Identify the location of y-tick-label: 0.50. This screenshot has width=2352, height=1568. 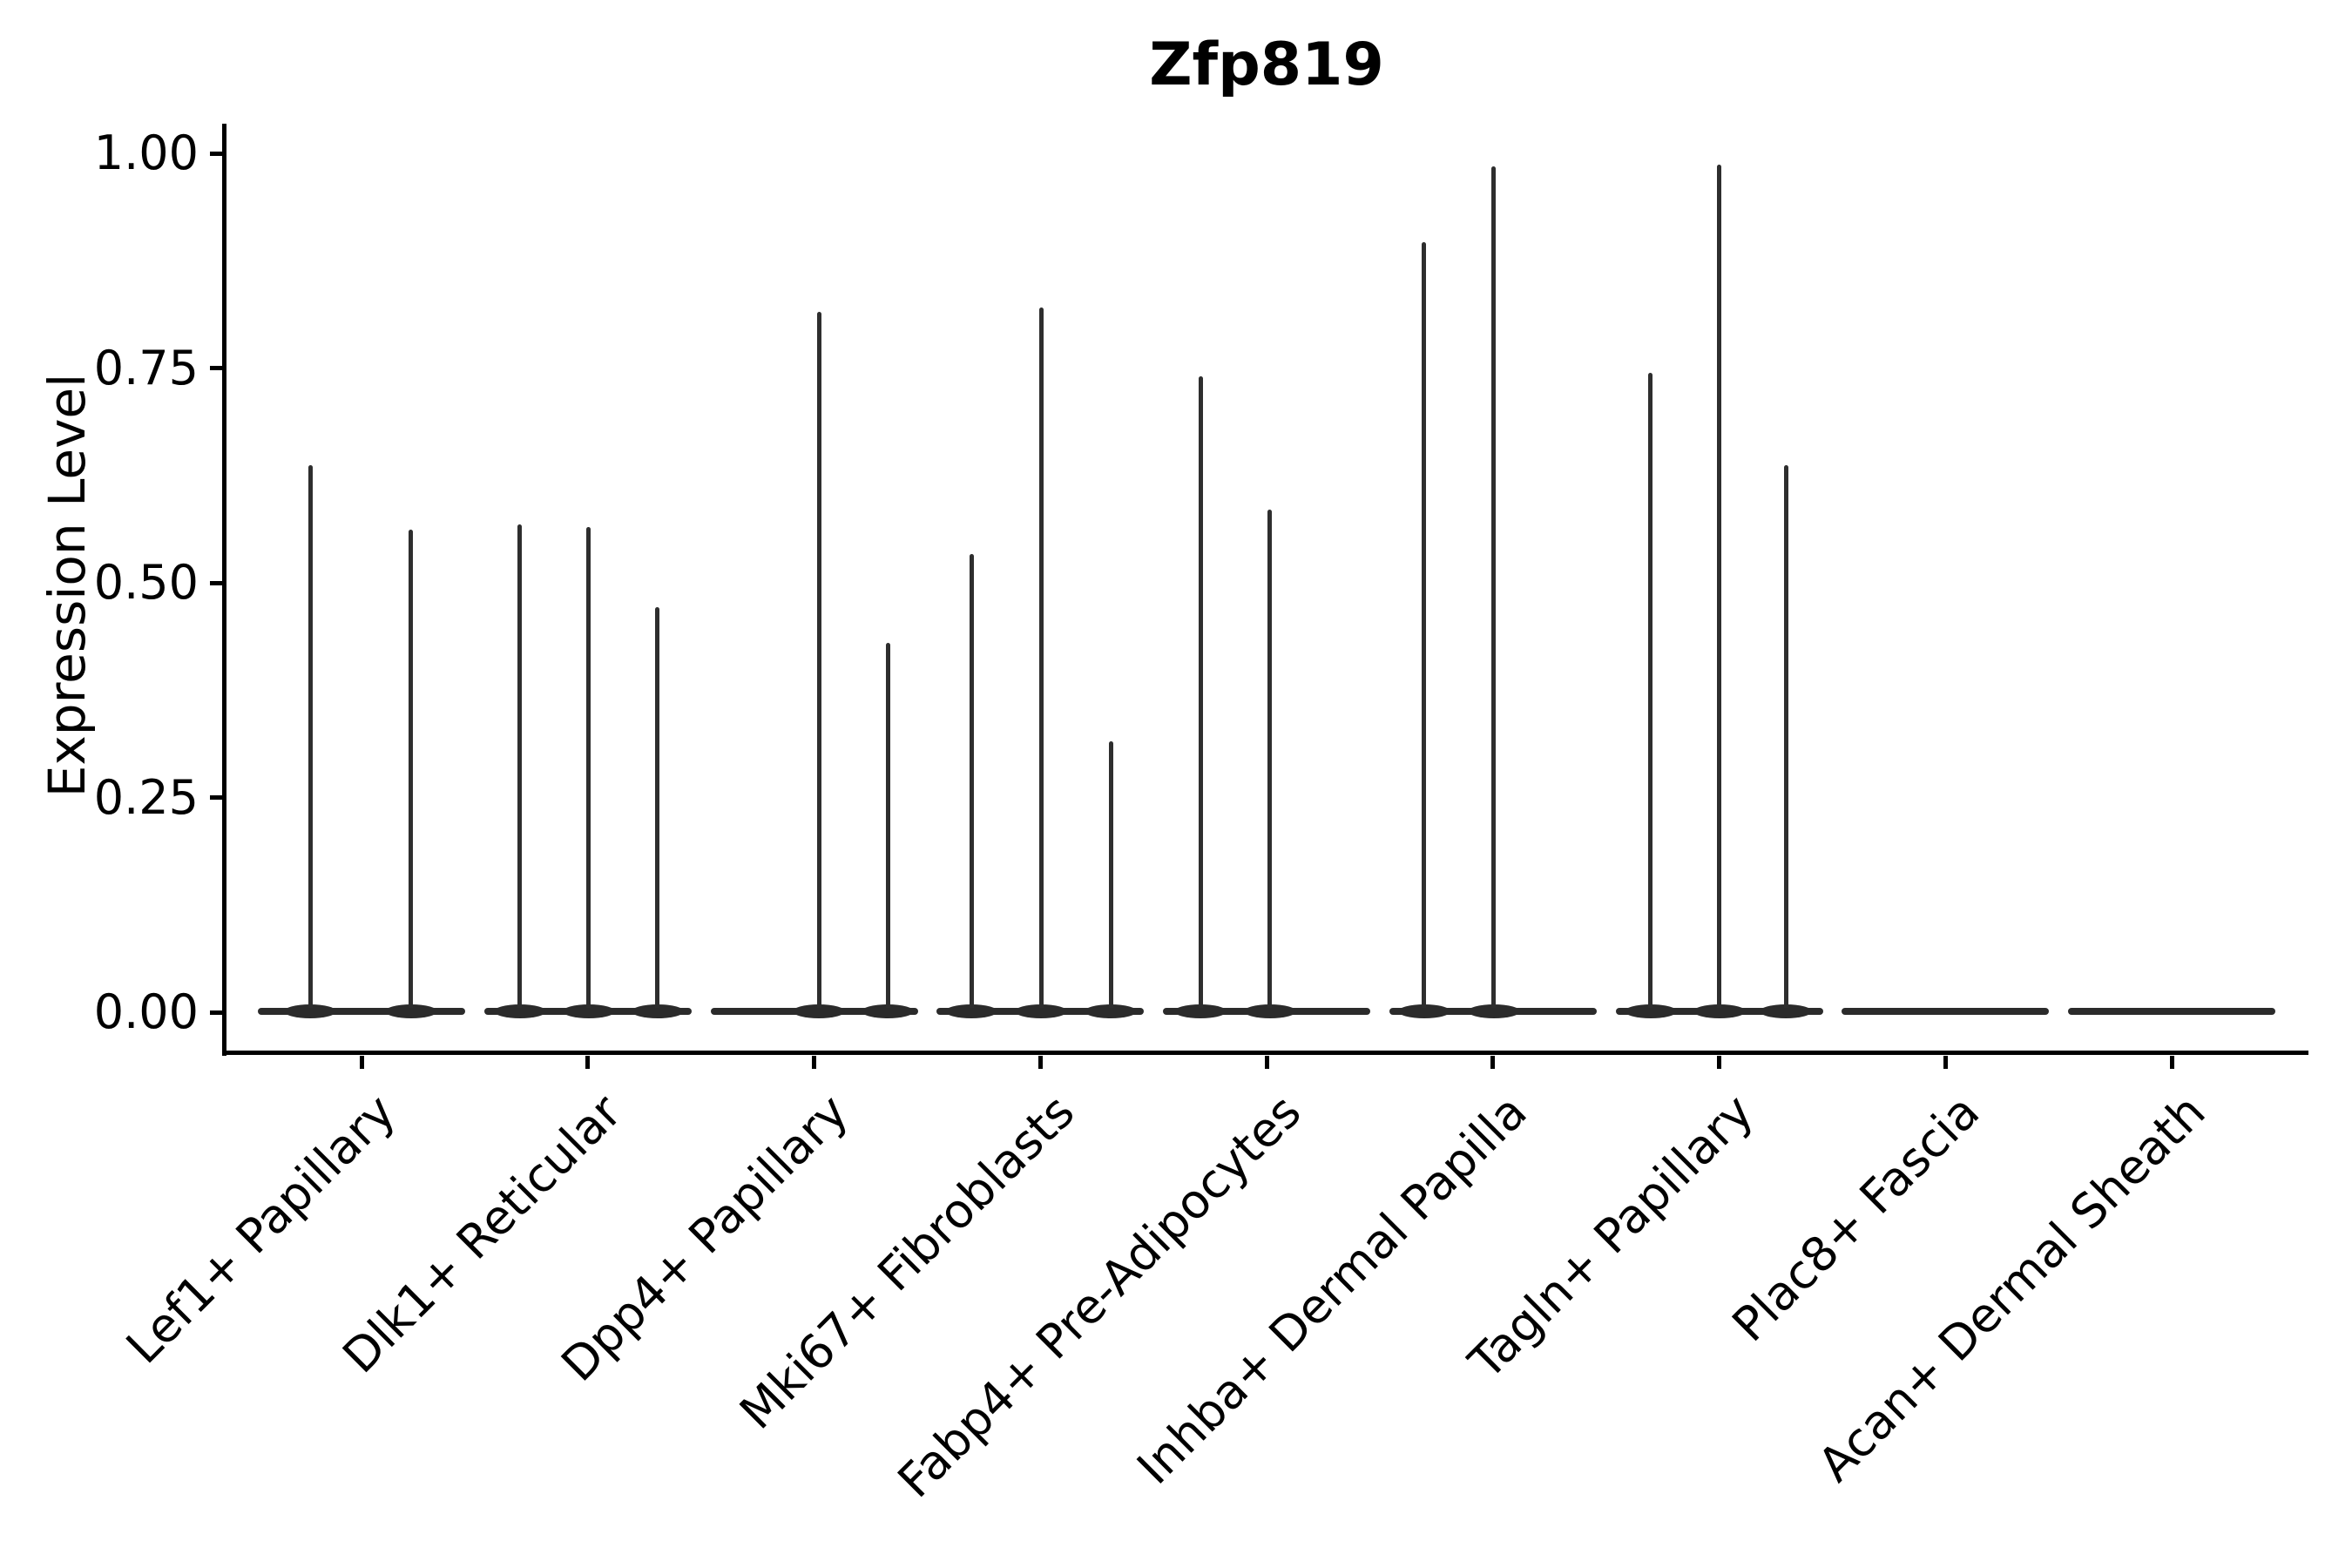
(146, 582).